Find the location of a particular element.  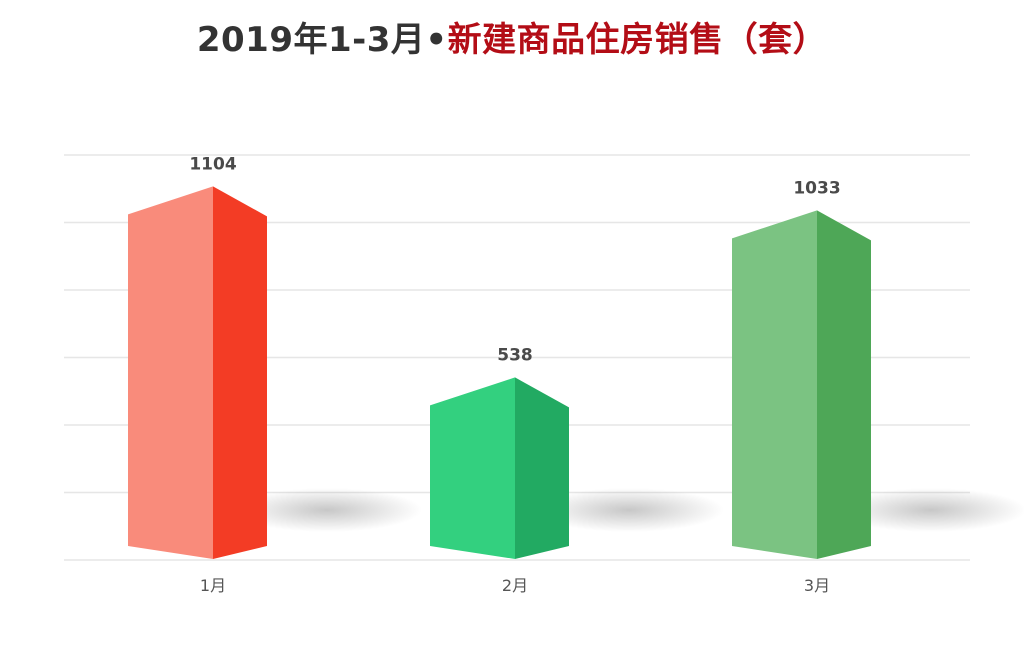

x-tick-label: 3月 is located at coordinates (817, 585).